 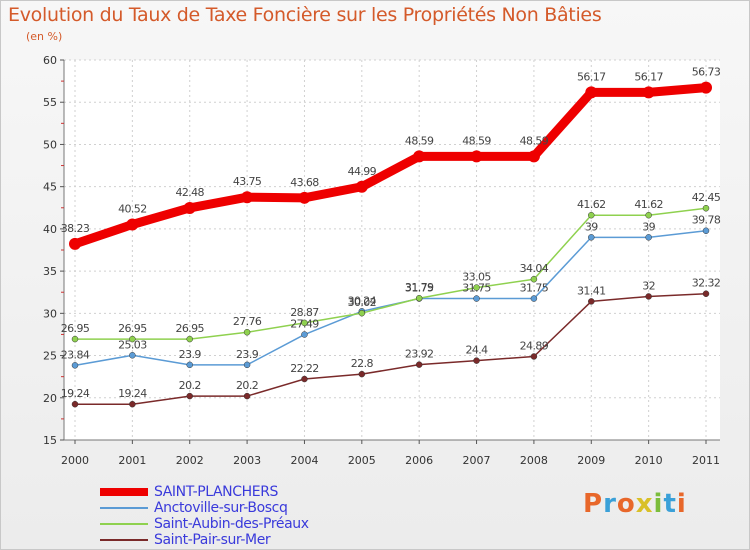 What do you see at coordinates (534, 345) in the screenshot?
I see `data-label: 24.89` at bounding box center [534, 345].